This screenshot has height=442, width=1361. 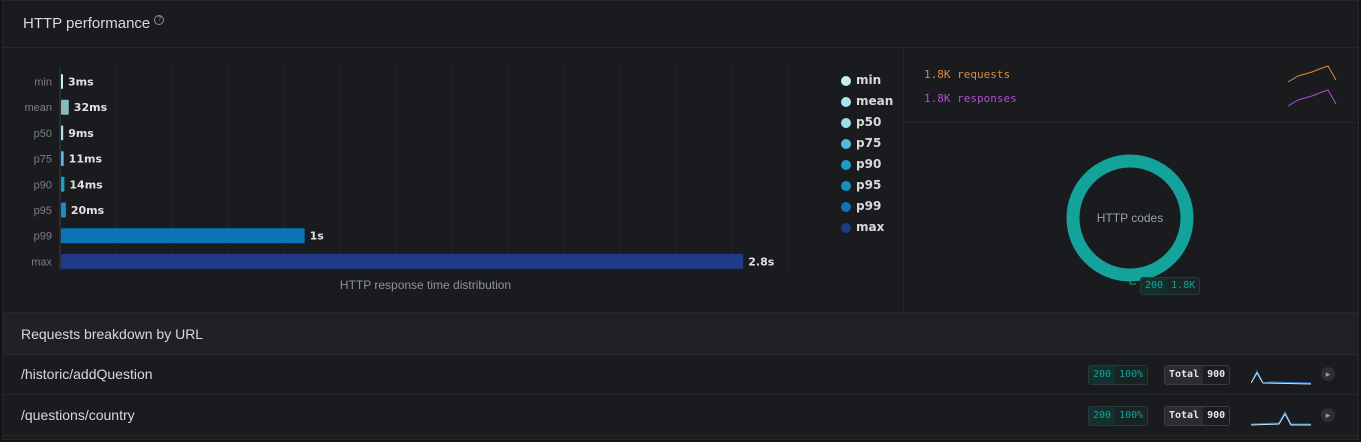 I want to click on donut-callout-line, so click(x=1132, y=281).